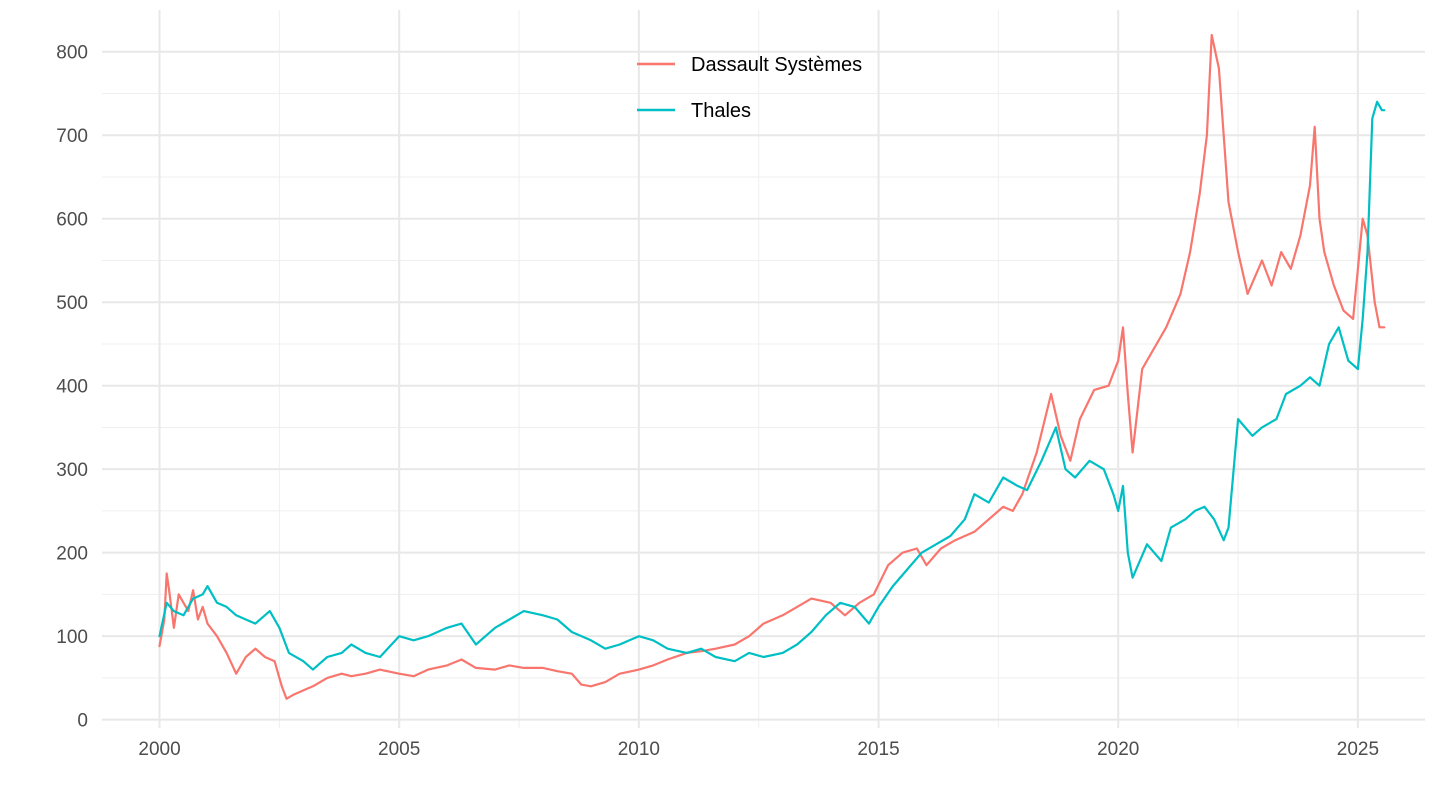  I want to click on y-tick-label: 500, so click(72, 303).